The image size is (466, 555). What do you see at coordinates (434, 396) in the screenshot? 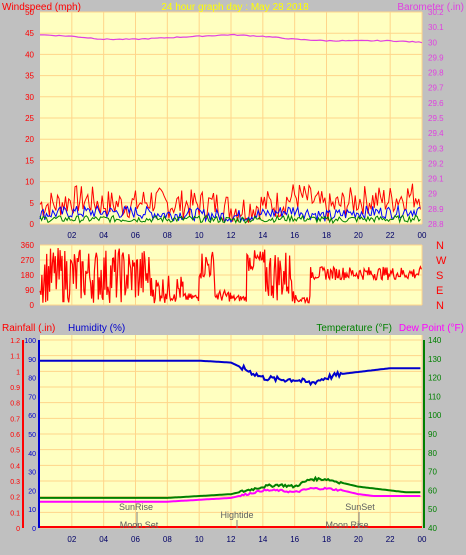
I see `temperature-tick-label: 110` at bounding box center [434, 396].